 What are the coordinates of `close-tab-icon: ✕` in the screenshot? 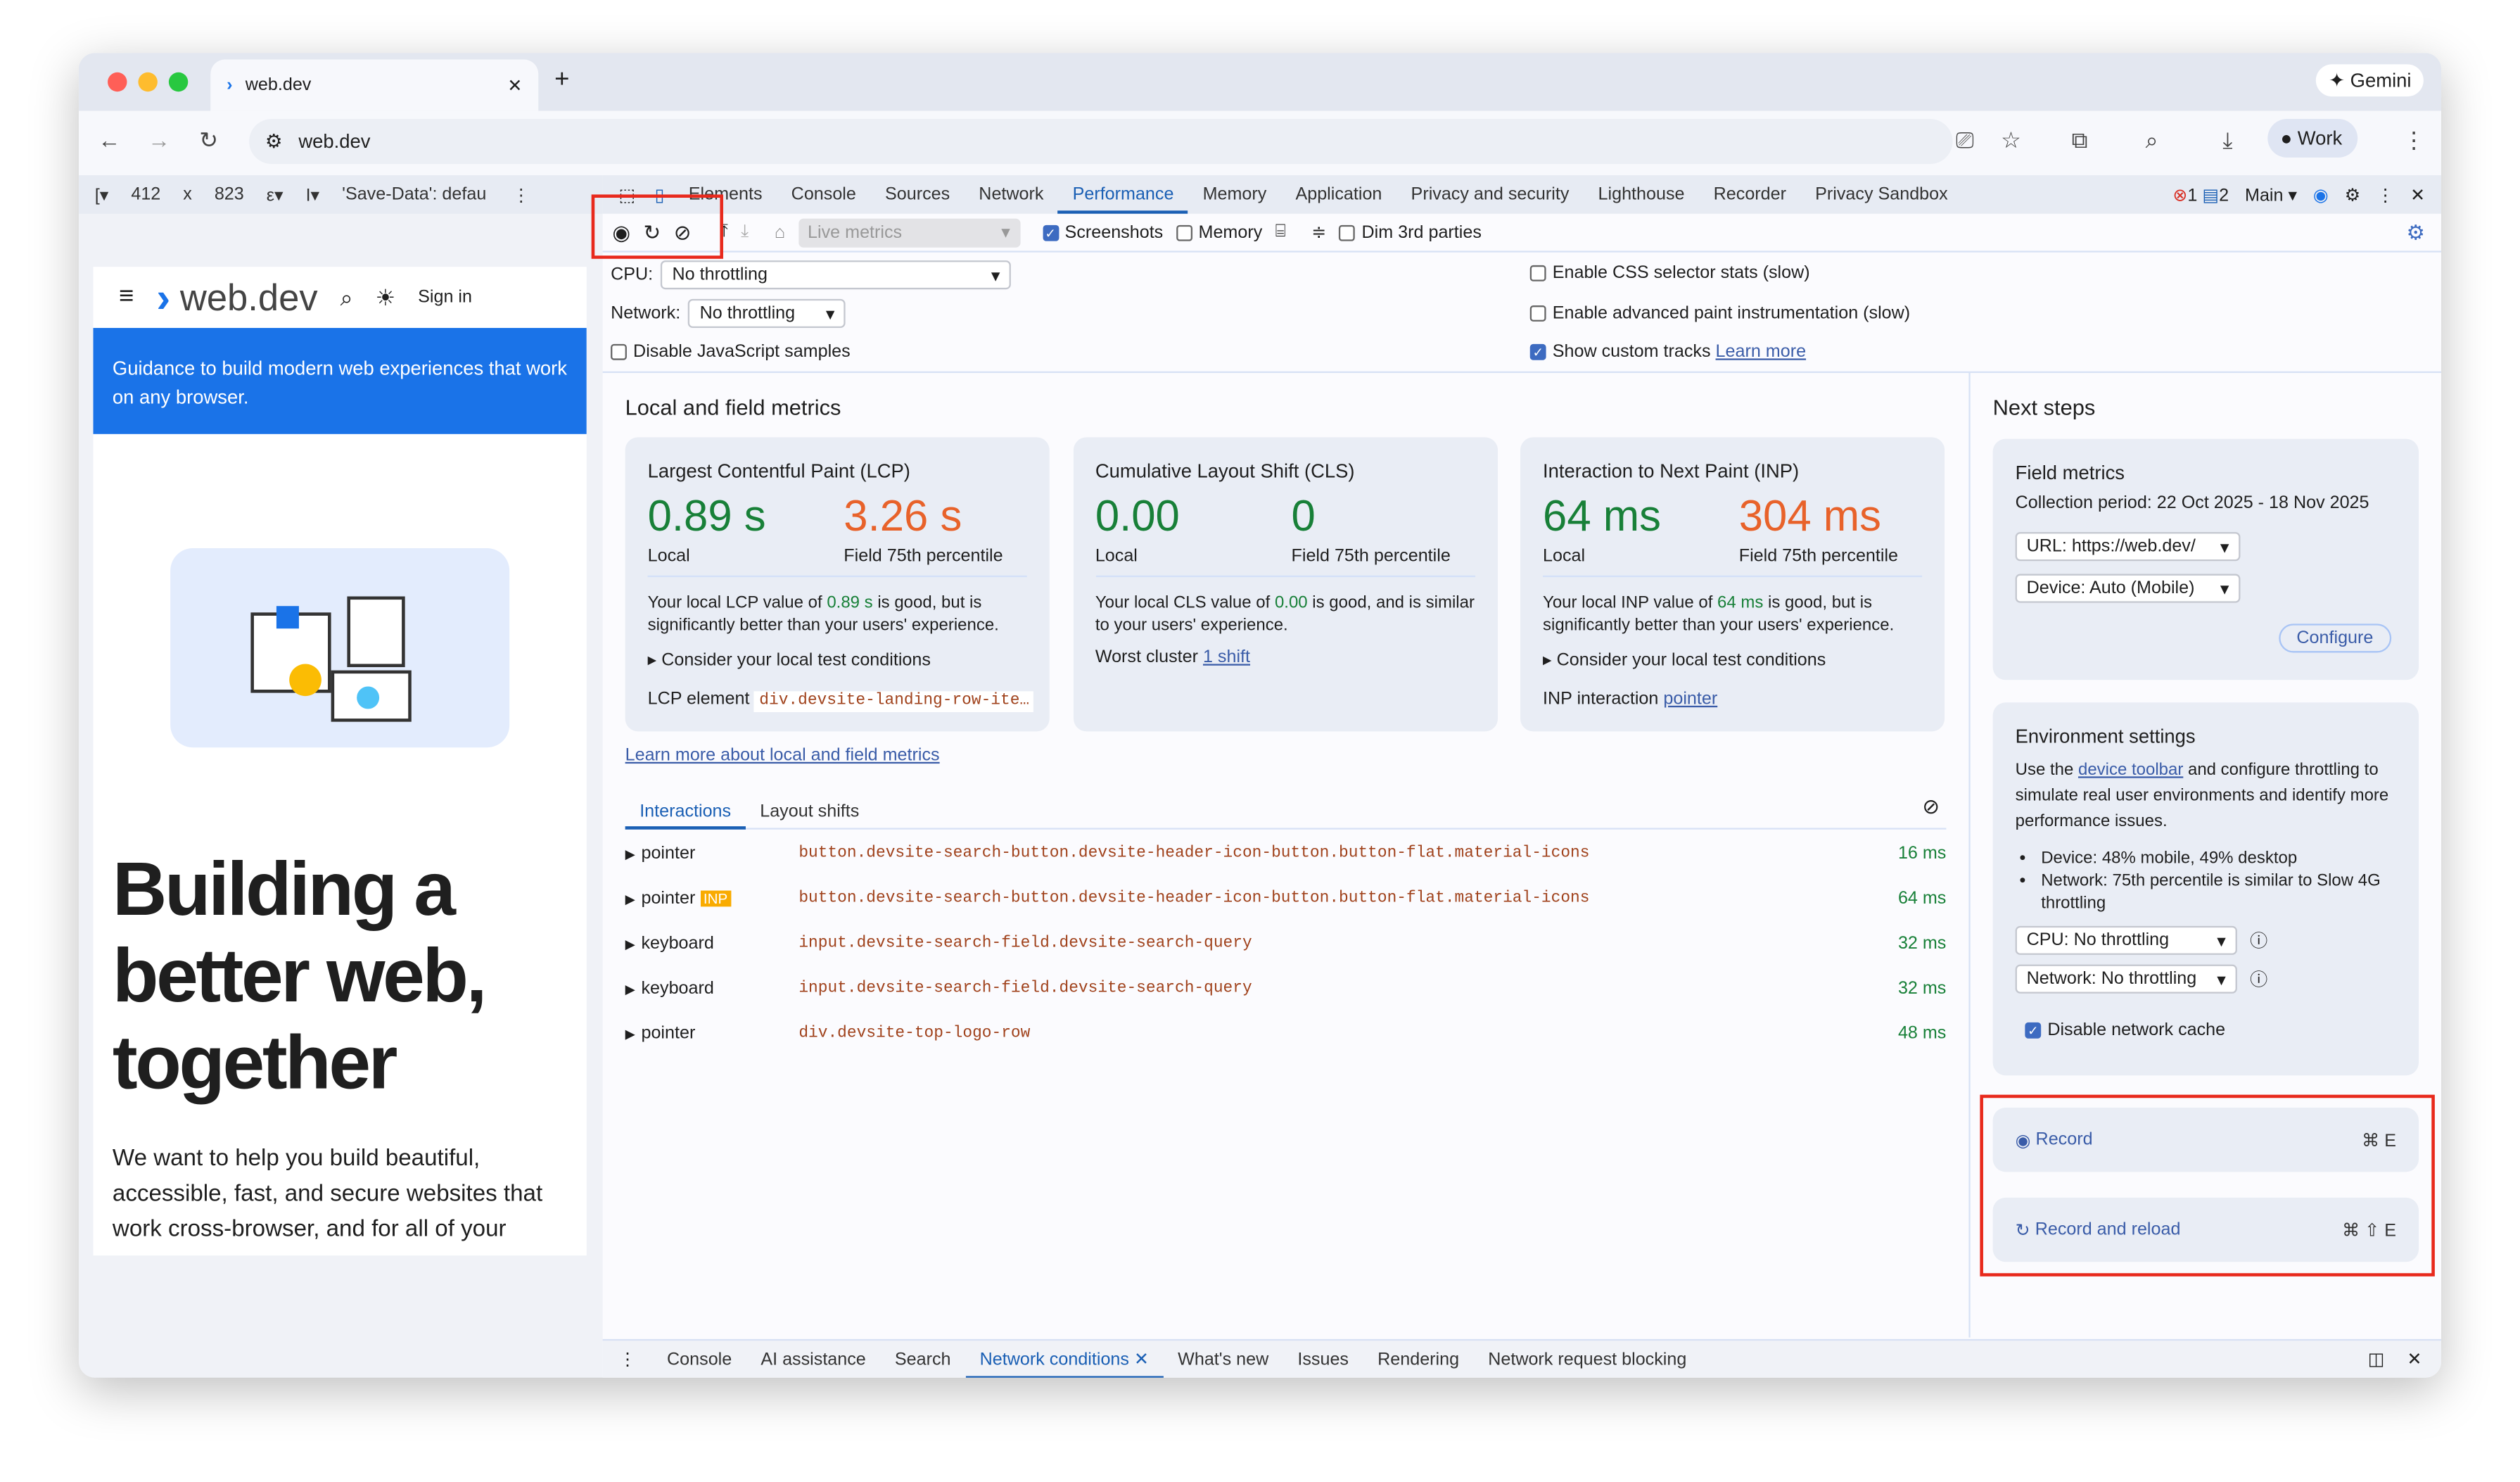 It's located at (515, 86).